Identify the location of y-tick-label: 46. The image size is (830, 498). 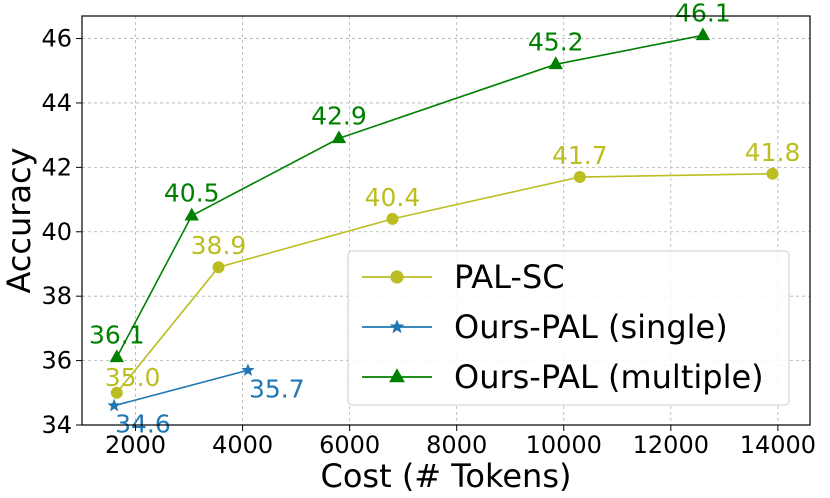
(56, 39).